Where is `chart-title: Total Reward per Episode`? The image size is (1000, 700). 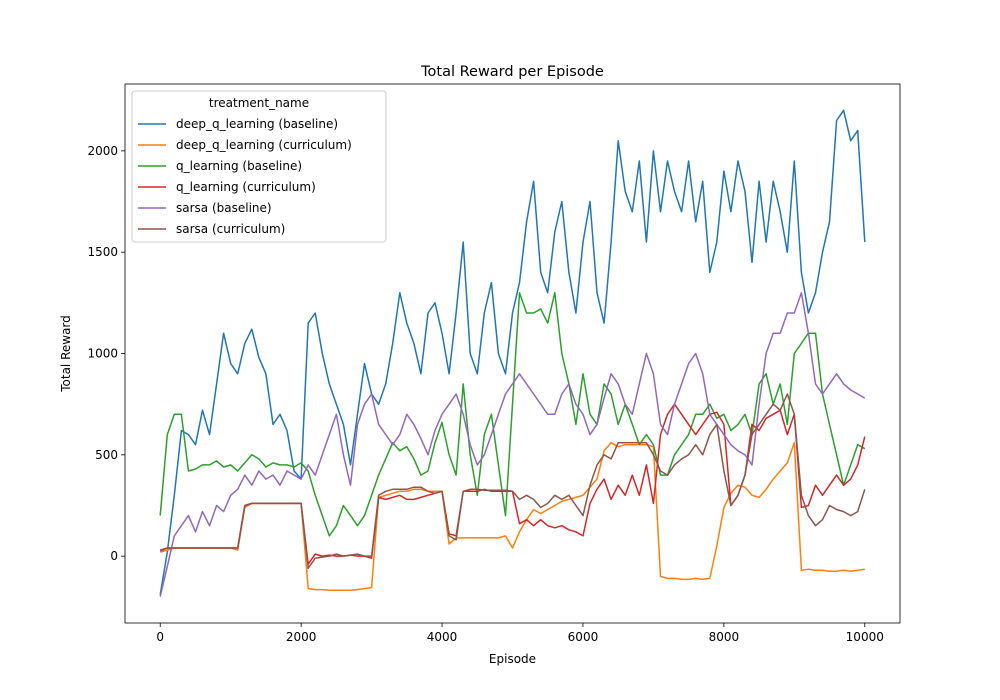 chart-title: Total Reward per Episode is located at coordinates (512, 72).